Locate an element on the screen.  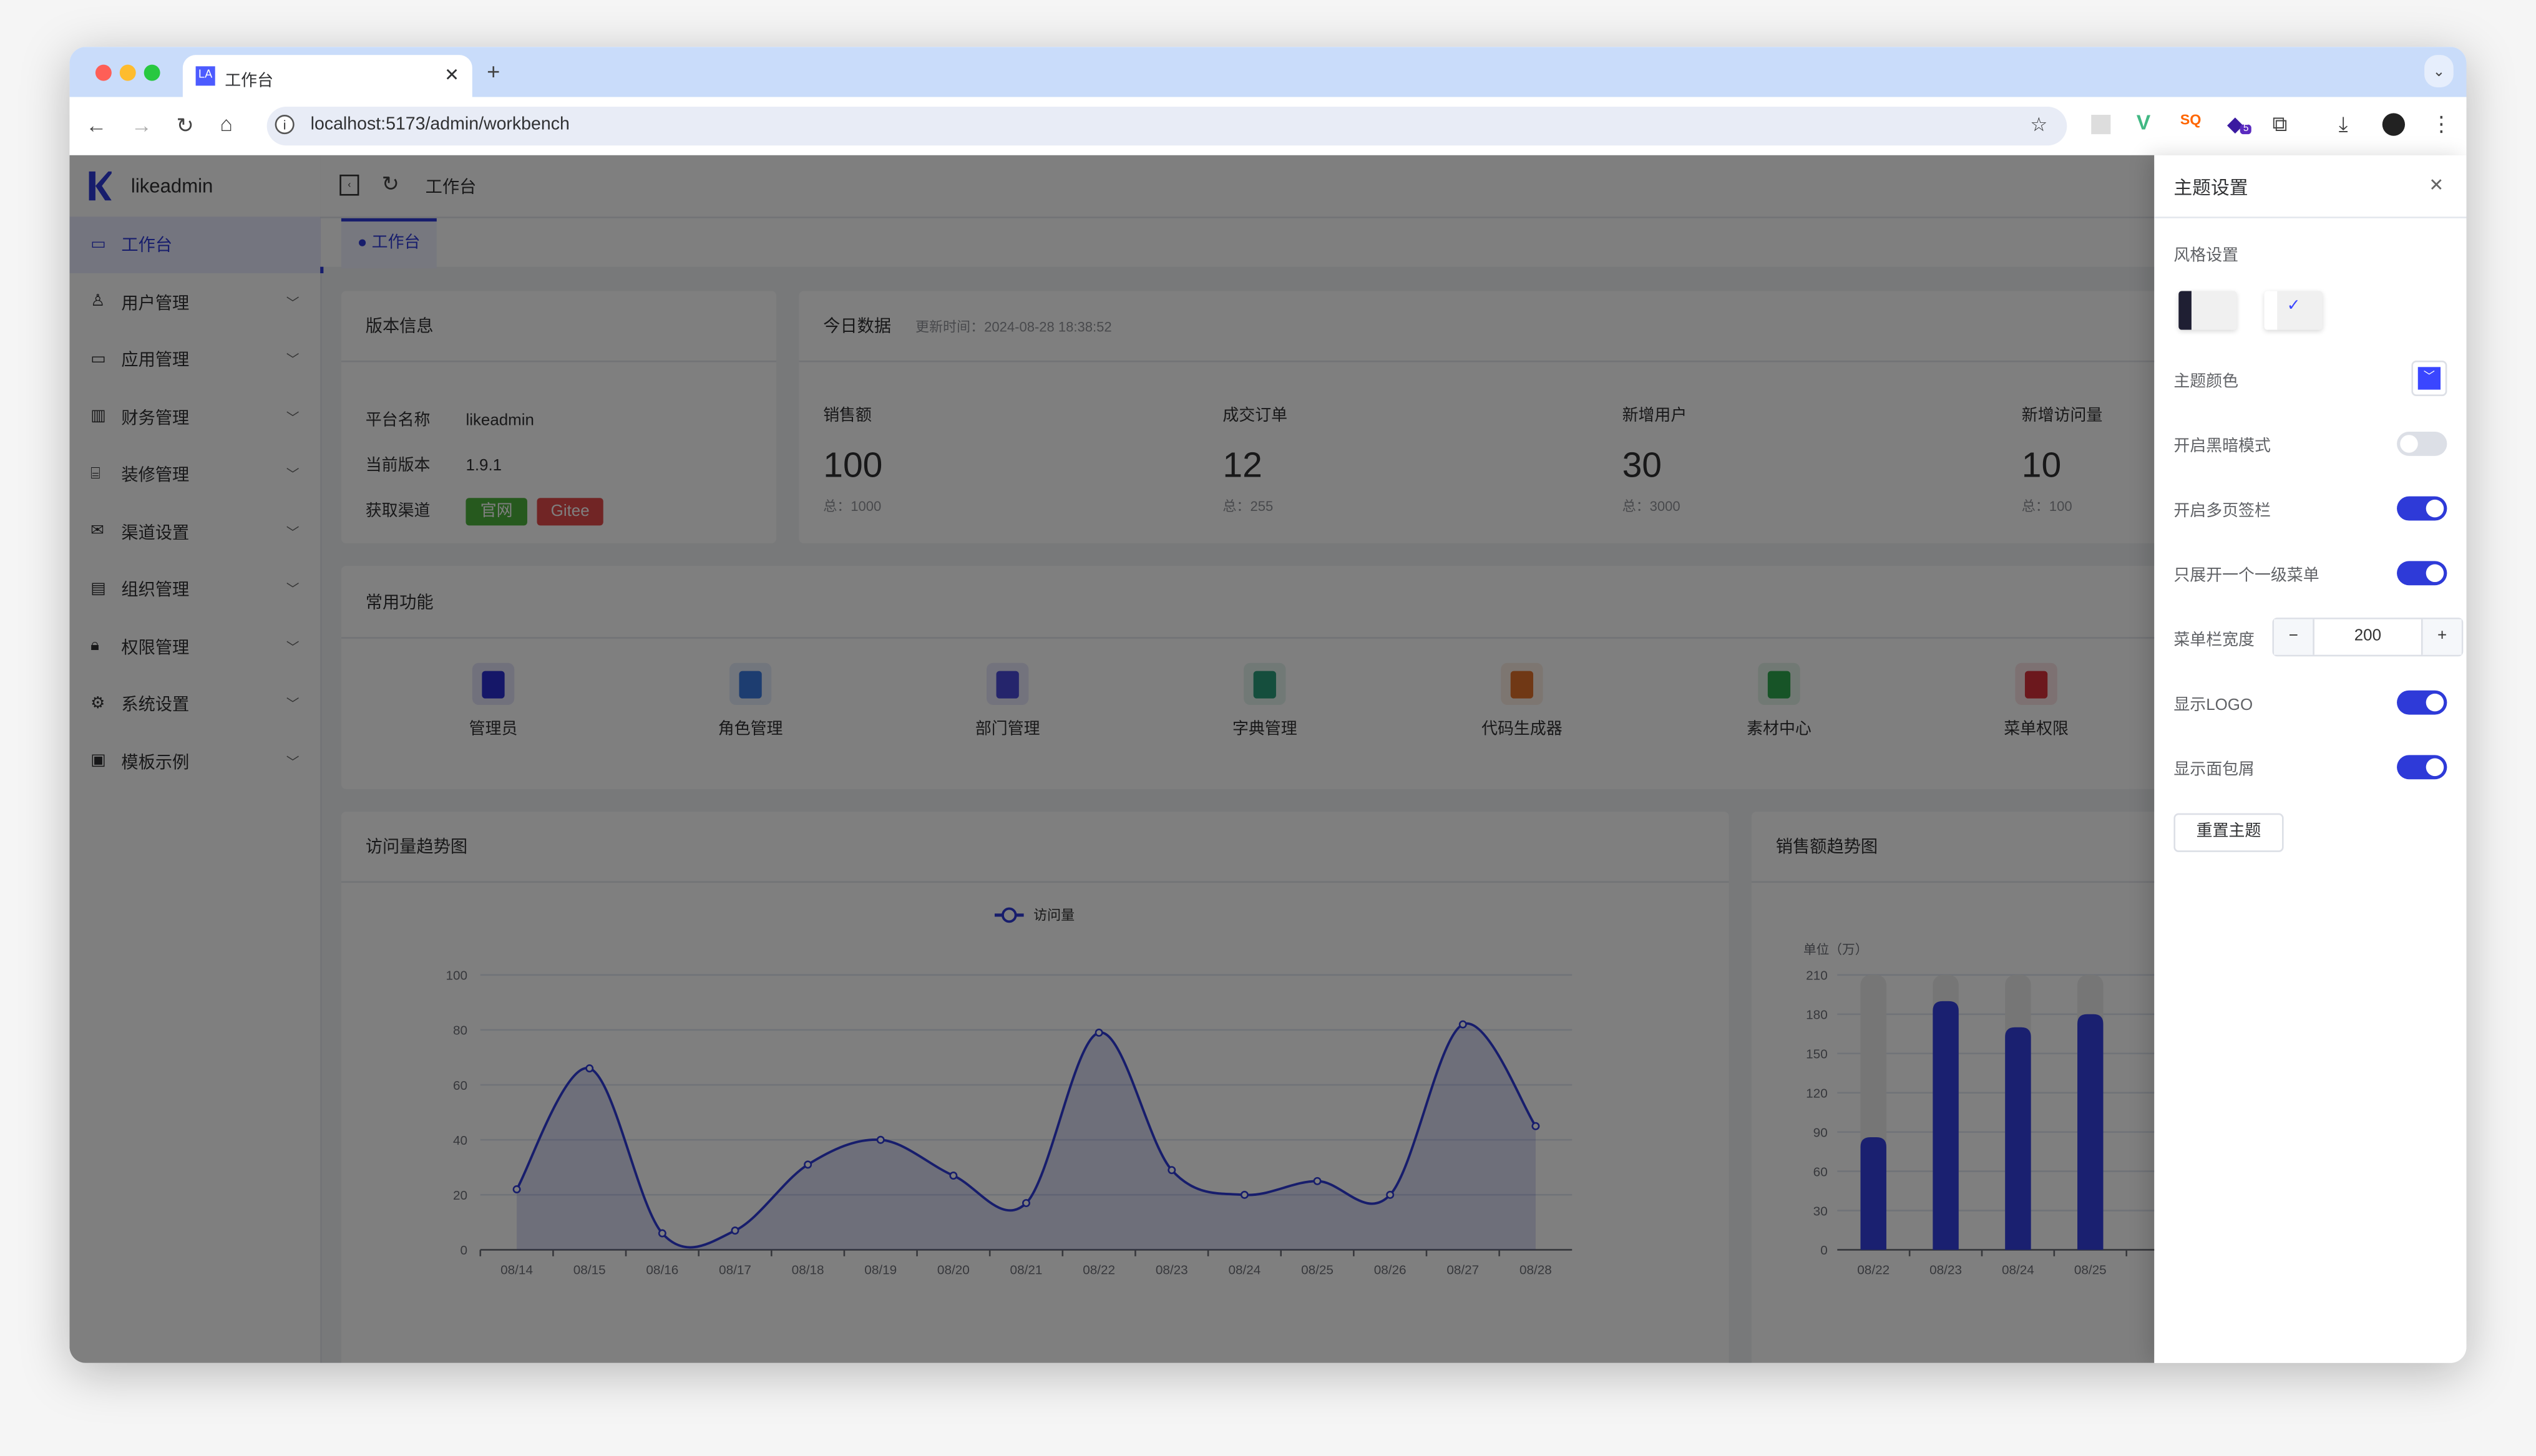
tab-bar: LA 工作台 ✕ + ⌄ is located at coordinates (1268, 72).